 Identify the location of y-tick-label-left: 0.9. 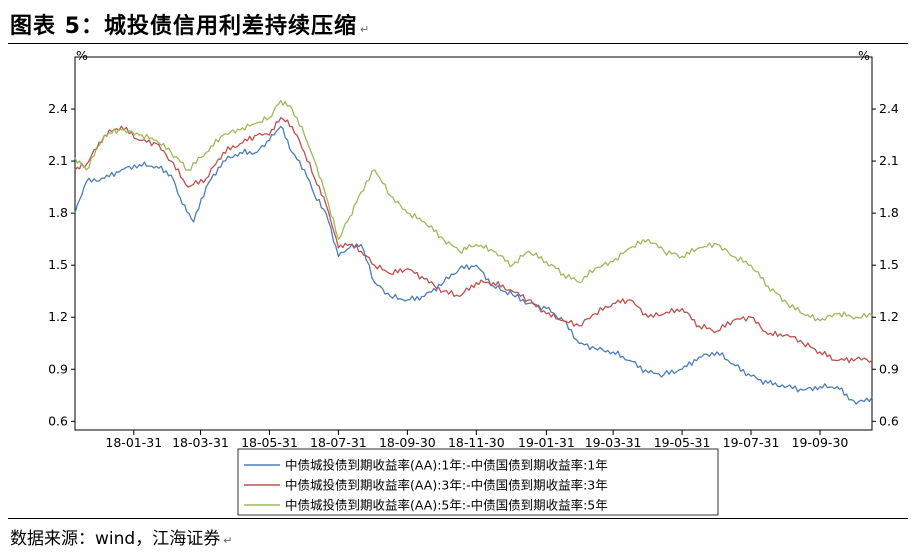
(58, 368).